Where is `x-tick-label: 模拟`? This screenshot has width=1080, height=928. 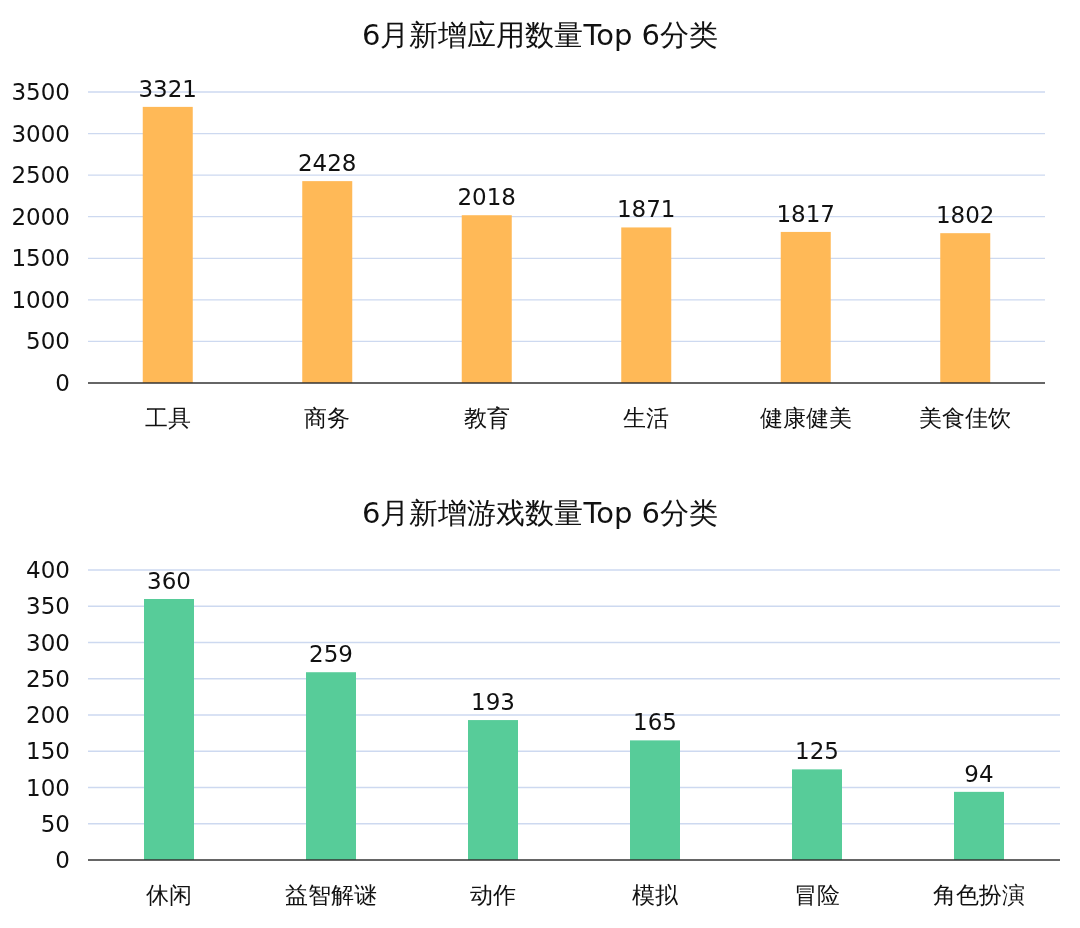 x-tick-label: 模拟 is located at coordinates (655, 895).